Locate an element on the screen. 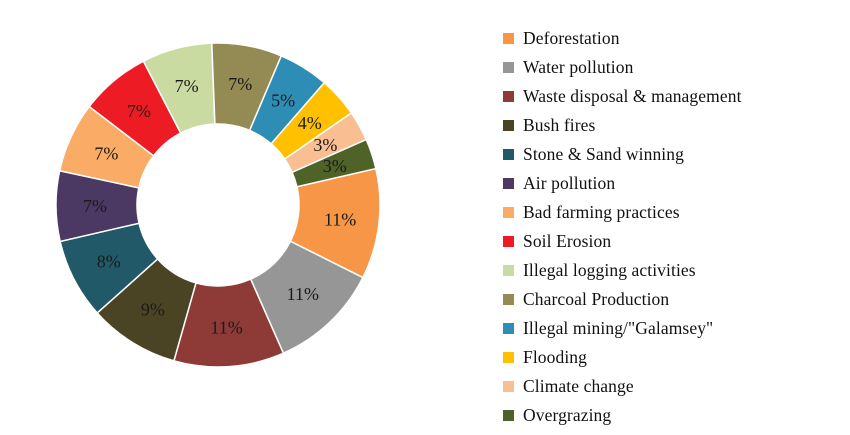  legend-label: Water pollution is located at coordinates (578, 67).